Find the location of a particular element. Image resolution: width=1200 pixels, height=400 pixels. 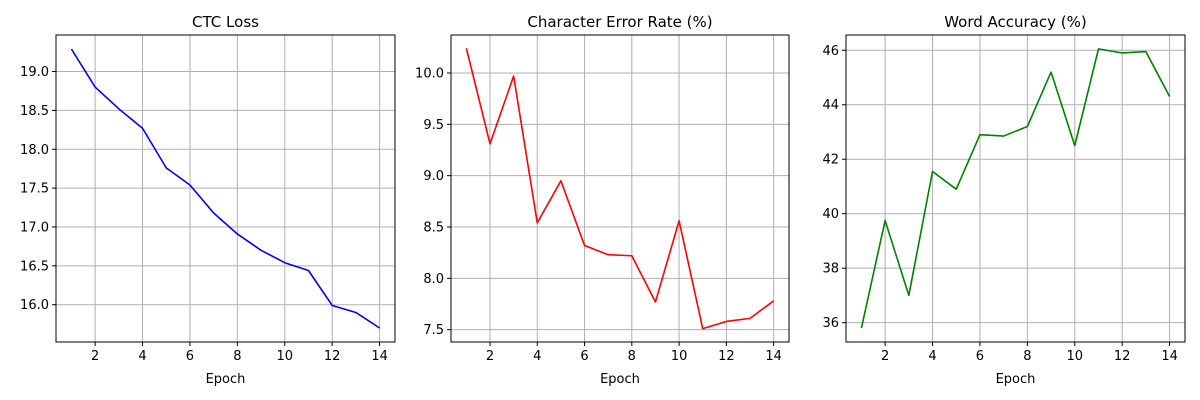

chart-title: CTC Loss is located at coordinates (225, 22).